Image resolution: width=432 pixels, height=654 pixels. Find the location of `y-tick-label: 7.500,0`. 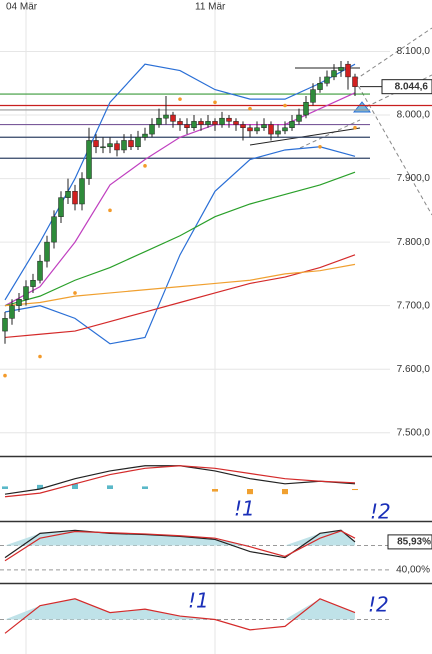

y-tick-label: 7.500,0 is located at coordinates (414, 432).